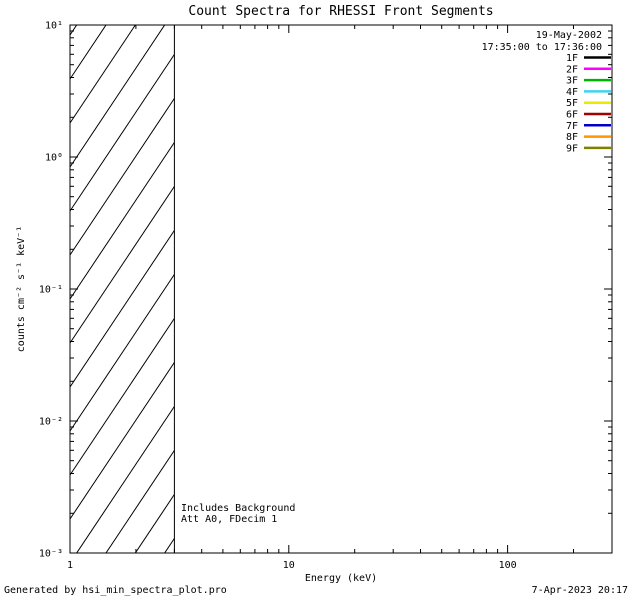  I want to click on y-tick-label: 10⁻¹, so click(51, 290).